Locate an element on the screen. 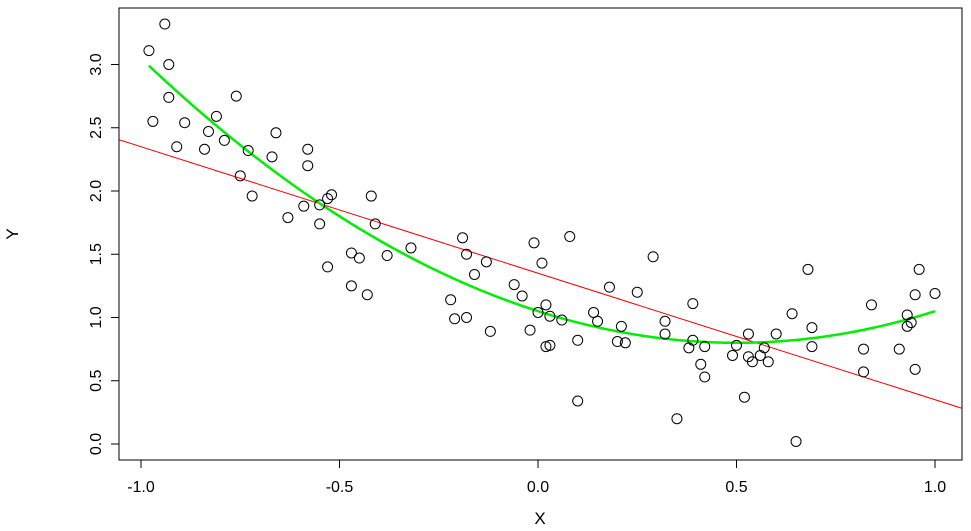 Image resolution: width=971 pixels, height=531 pixels. y-tick-label: 0.5 is located at coordinates (96, 381).